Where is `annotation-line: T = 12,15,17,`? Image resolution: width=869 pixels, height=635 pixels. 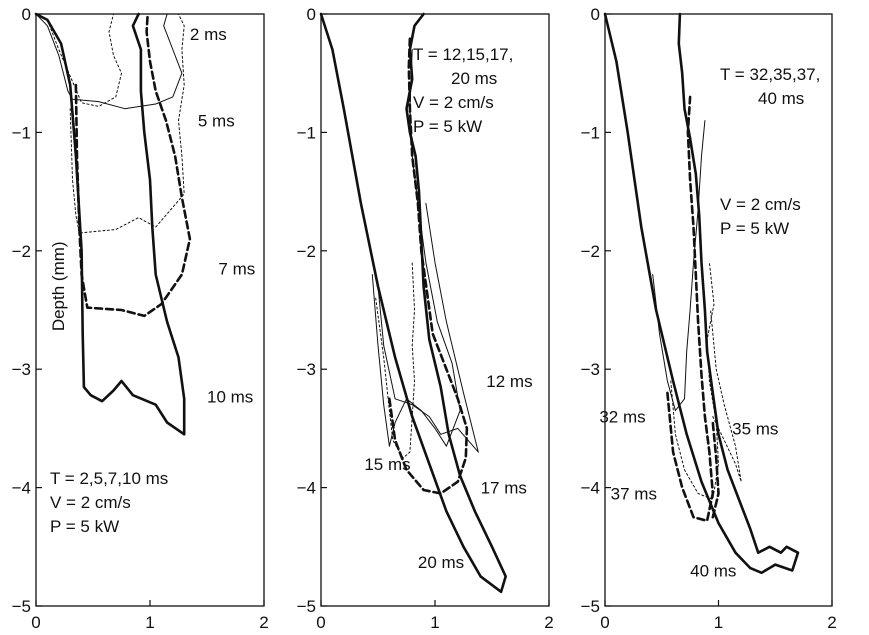 annotation-line: T = 12,15,17, is located at coordinates (463, 54).